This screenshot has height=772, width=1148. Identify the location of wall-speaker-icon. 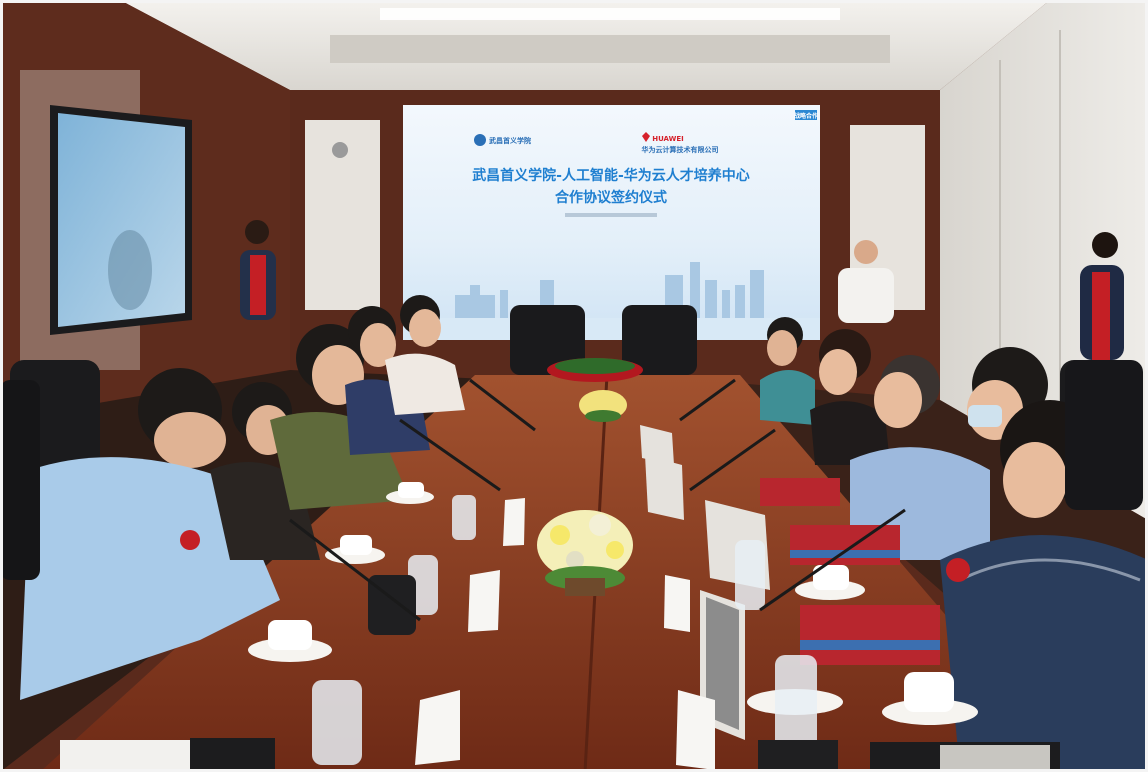
(340, 150).